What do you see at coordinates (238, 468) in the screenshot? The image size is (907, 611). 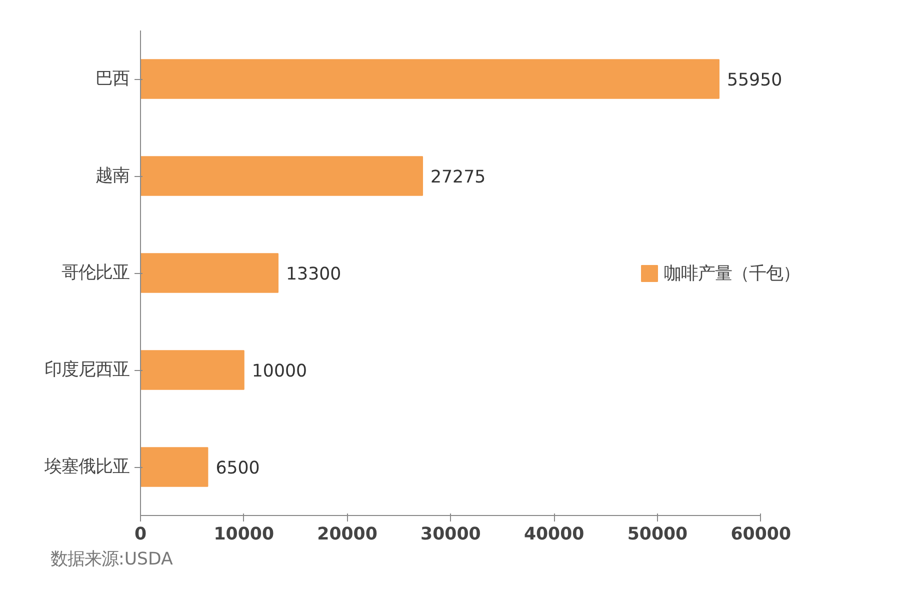 I see `data-label: 6500` at bounding box center [238, 468].